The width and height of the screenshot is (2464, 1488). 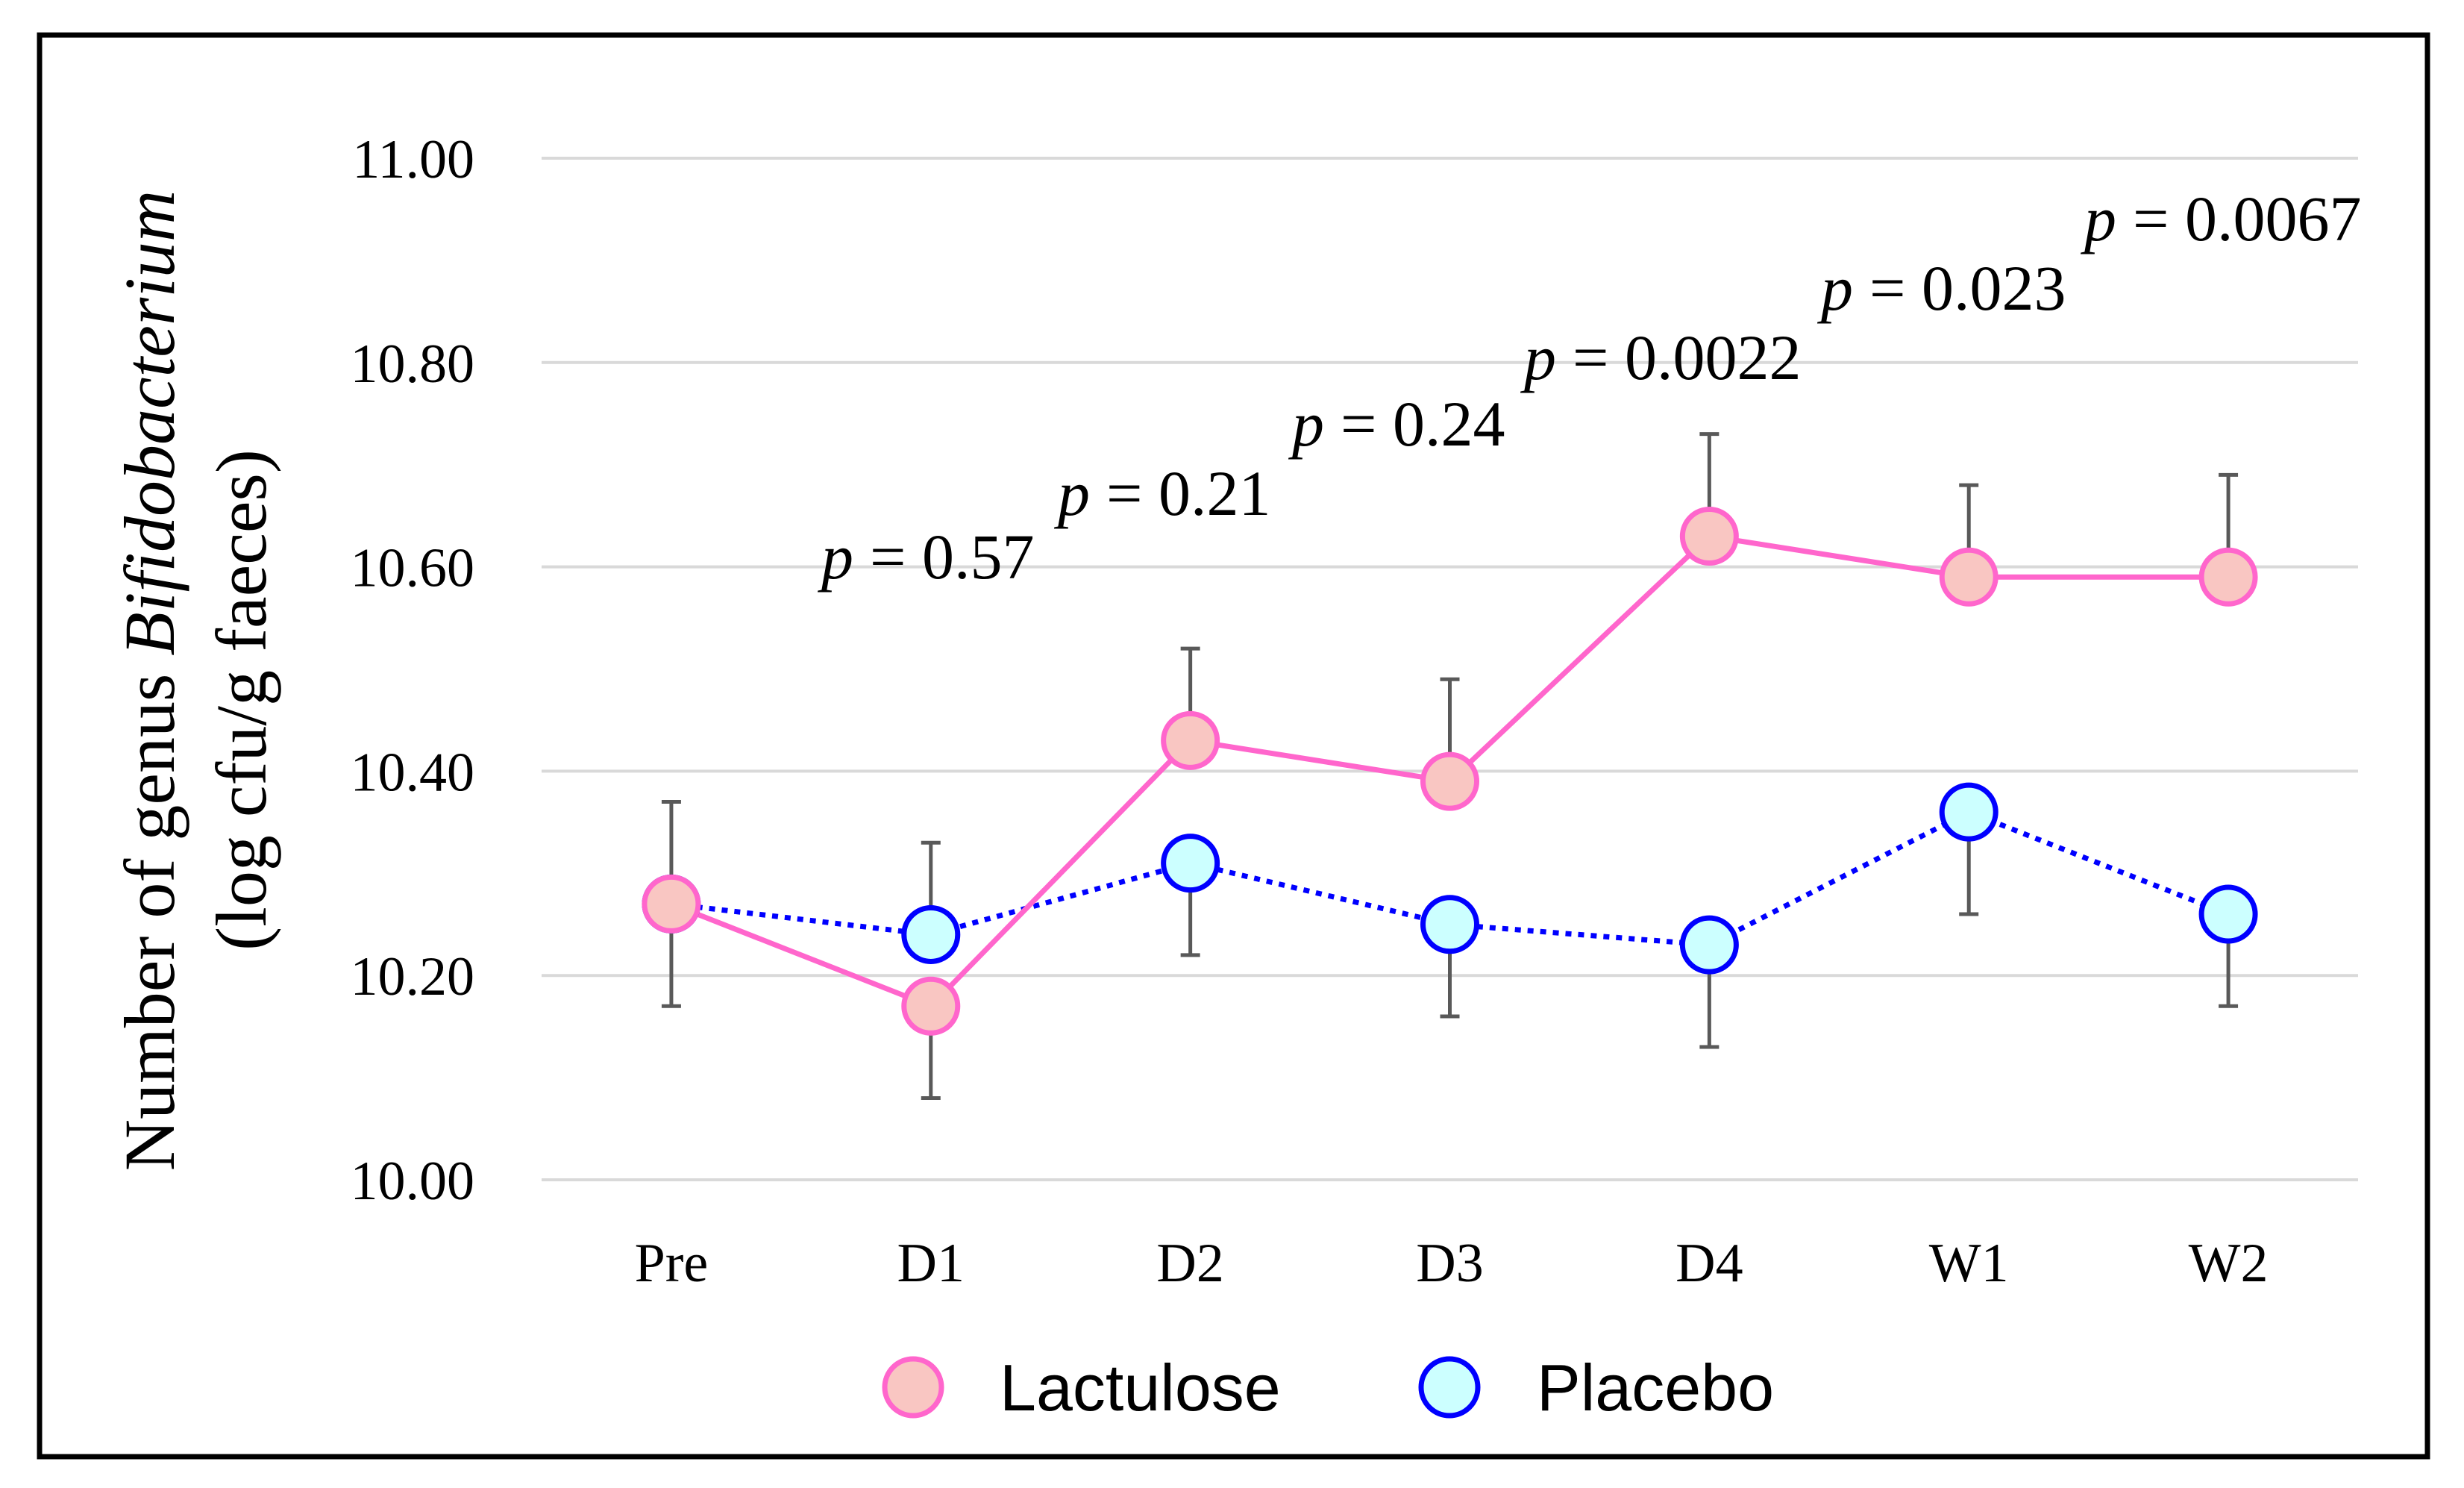 What do you see at coordinates (149, 423) in the screenshot?
I see `y-axis-title-genus: Bifidobacterium` at bounding box center [149, 423].